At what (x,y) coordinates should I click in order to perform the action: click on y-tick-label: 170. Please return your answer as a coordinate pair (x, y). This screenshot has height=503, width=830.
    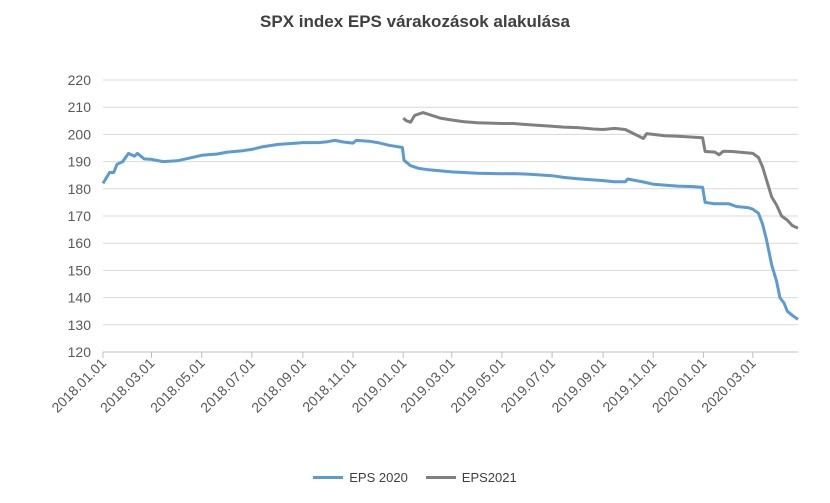
    Looking at the image, I should click on (80, 216).